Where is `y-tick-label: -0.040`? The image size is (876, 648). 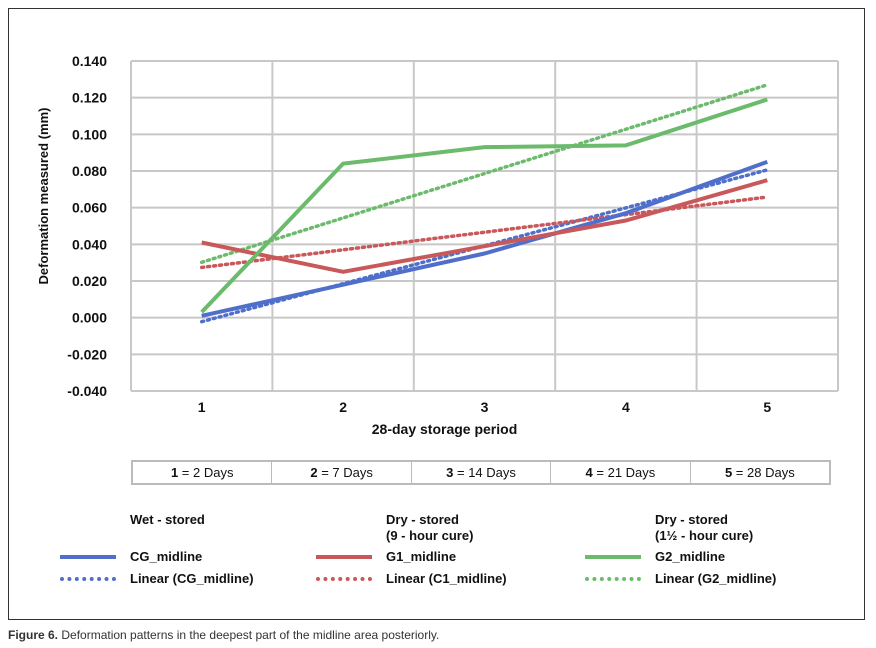 y-tick-label: -0.040 is located at coordinates (87, 391).